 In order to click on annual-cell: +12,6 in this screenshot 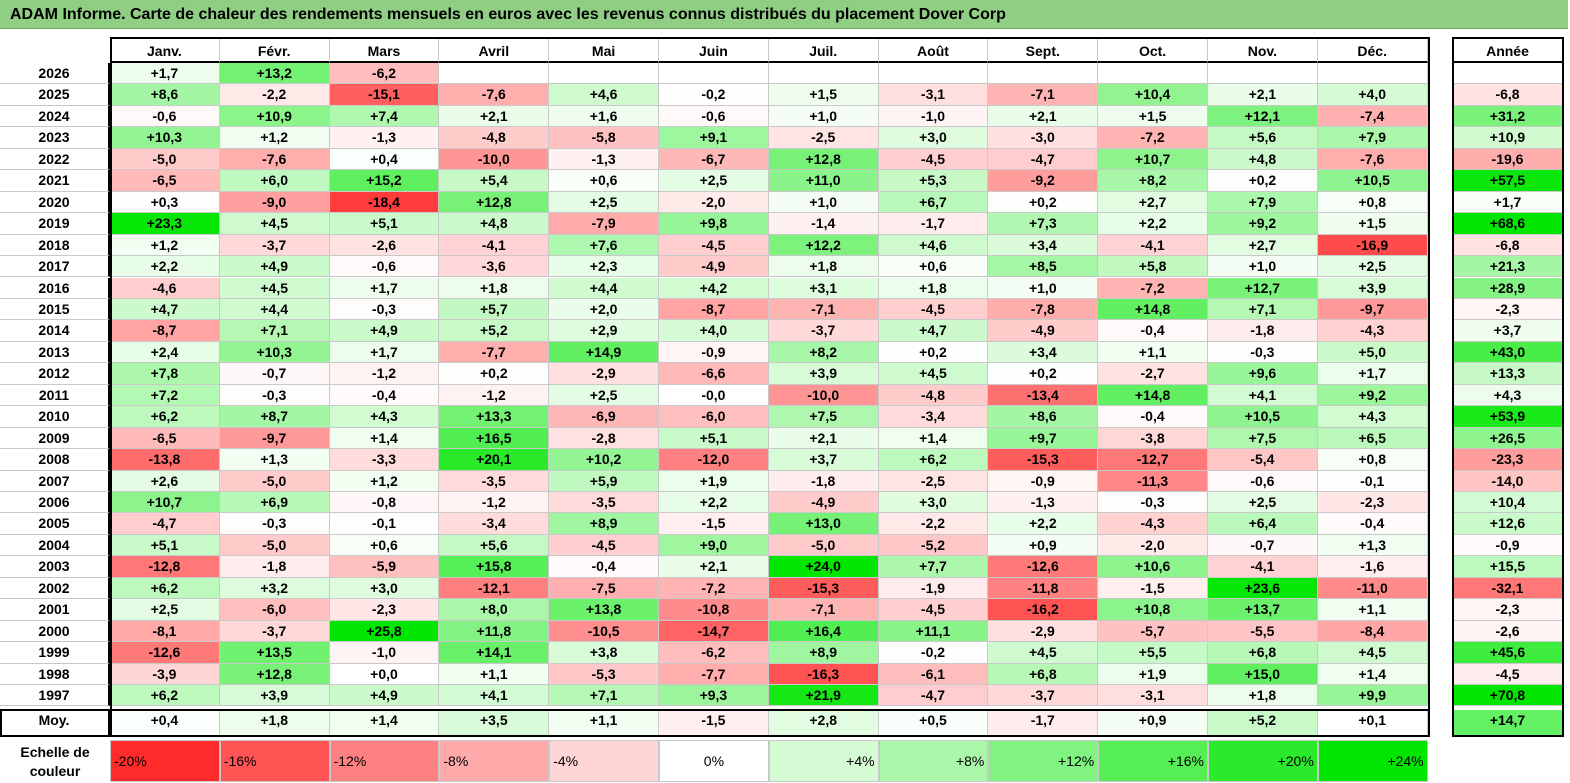, I will do `click(1508, 524)`.